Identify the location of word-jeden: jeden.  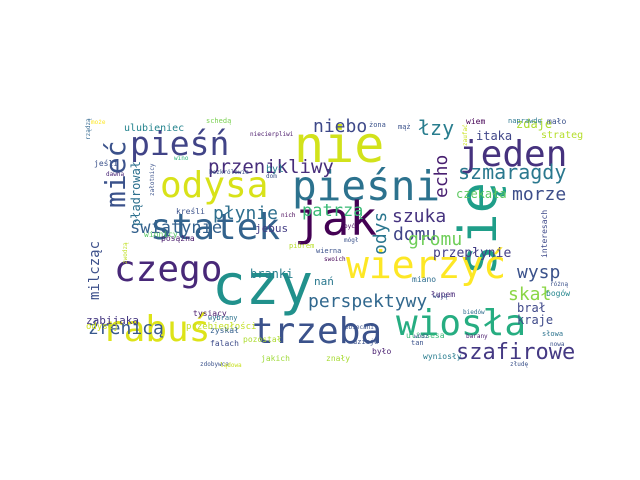
(513, 154).